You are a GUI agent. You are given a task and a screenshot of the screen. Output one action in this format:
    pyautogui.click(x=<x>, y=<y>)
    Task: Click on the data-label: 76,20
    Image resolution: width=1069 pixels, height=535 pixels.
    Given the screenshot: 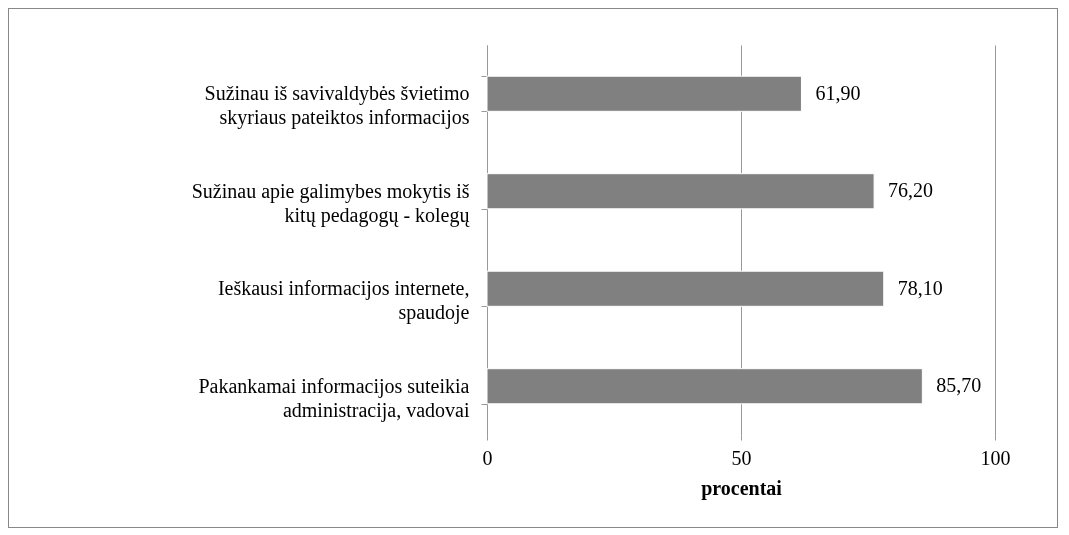 What is the action you would take?
    pyautogui.click(x=911, y=190)
    